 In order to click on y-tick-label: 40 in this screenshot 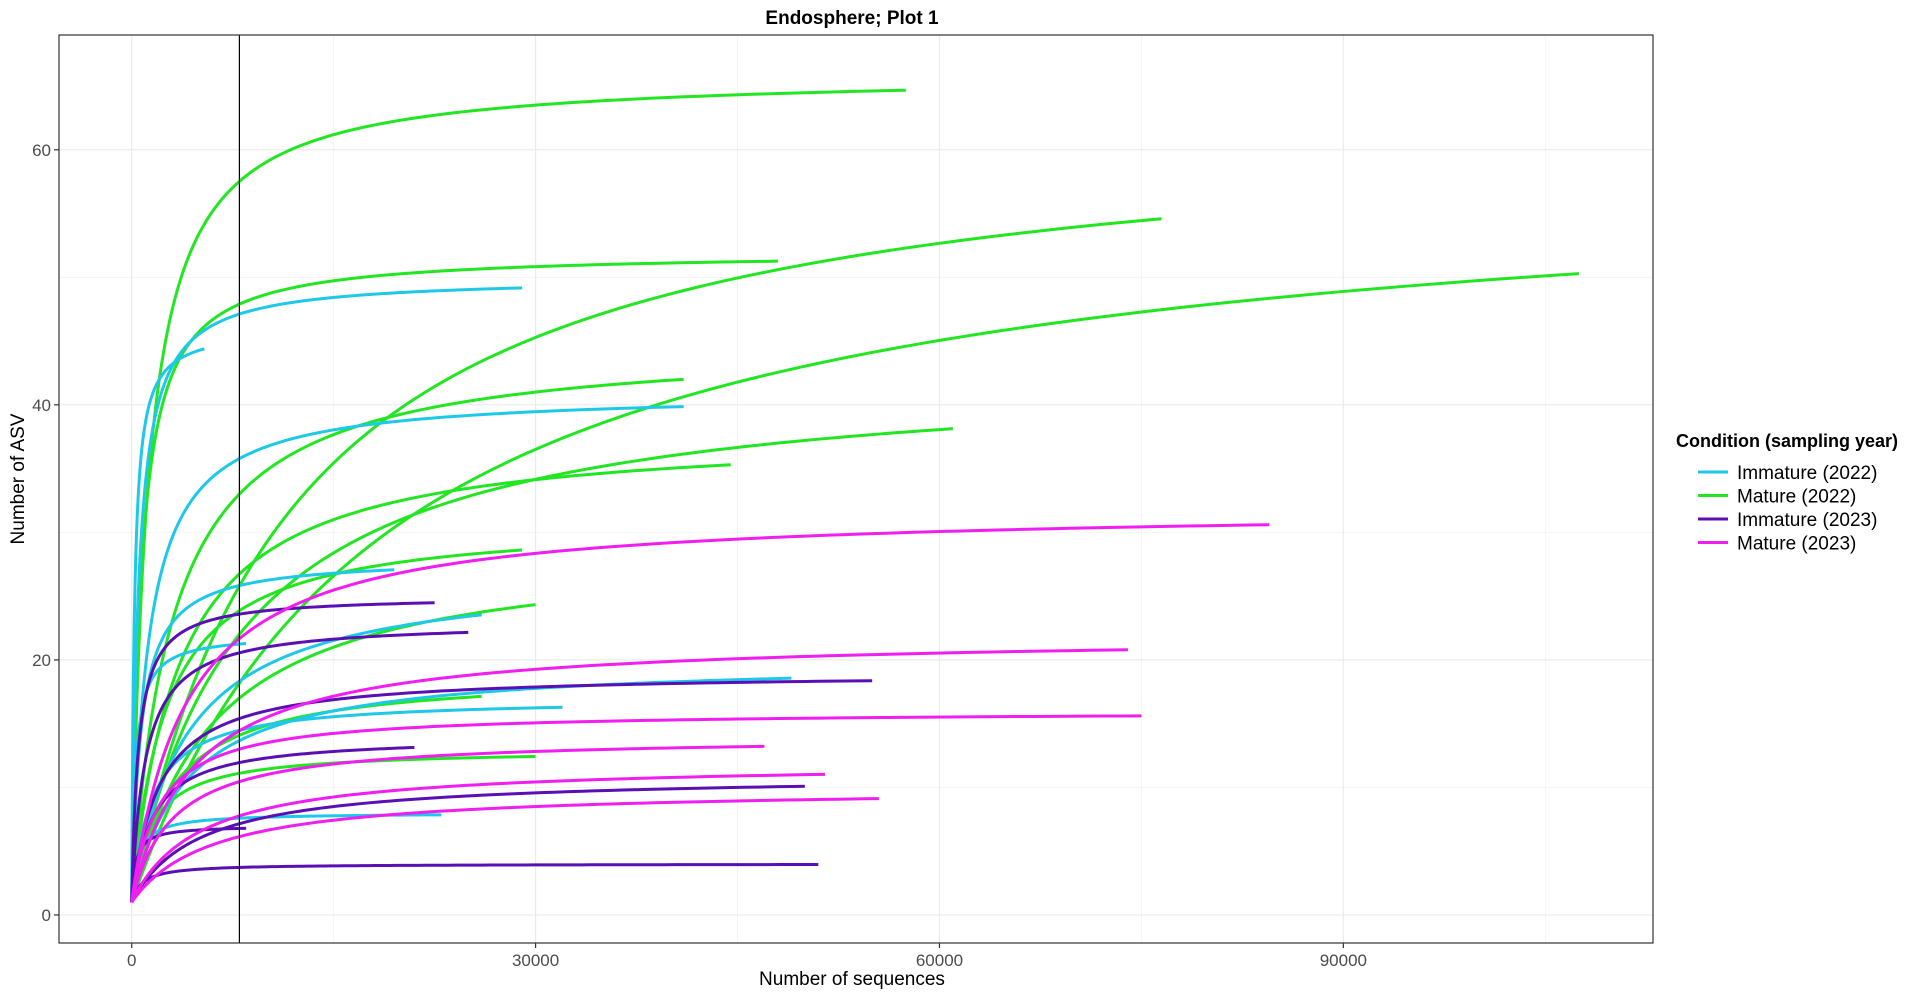, I will do `click(41, 405)`.